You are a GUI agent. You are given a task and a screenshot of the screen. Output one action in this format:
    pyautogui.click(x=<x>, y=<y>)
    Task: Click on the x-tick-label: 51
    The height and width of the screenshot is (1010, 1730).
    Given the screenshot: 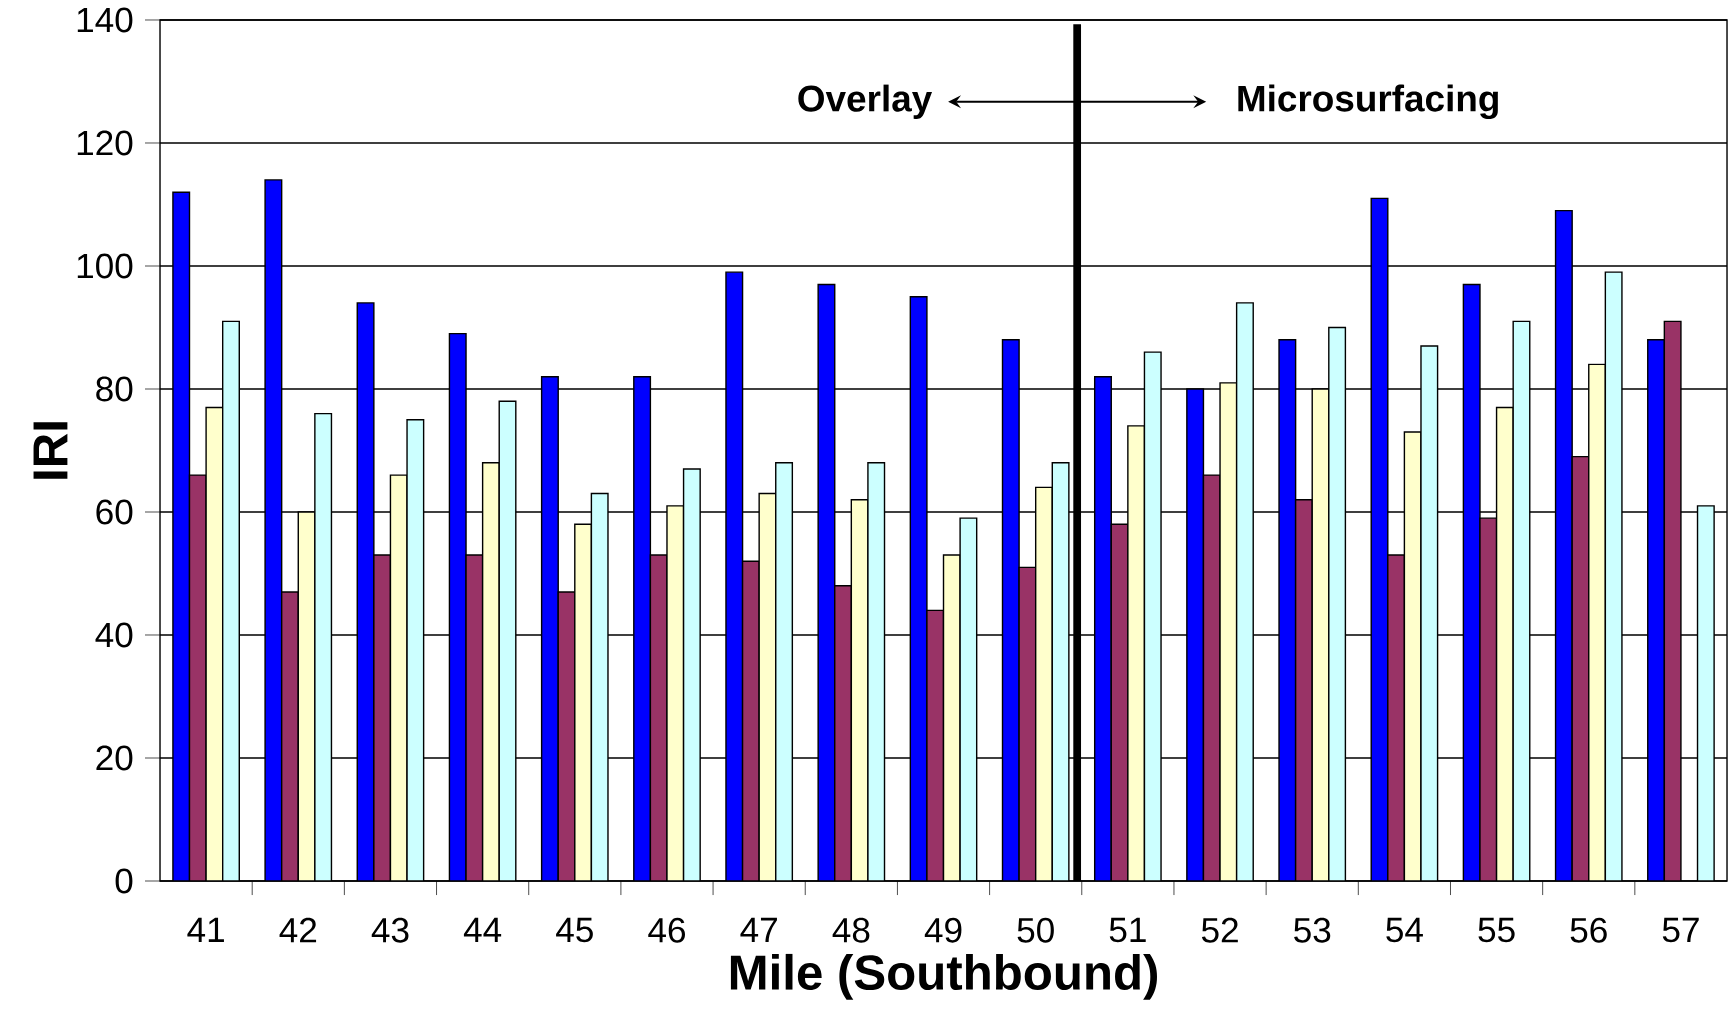 What is the action you would take?
    pyautogui.click(x=1127, y=930)
    